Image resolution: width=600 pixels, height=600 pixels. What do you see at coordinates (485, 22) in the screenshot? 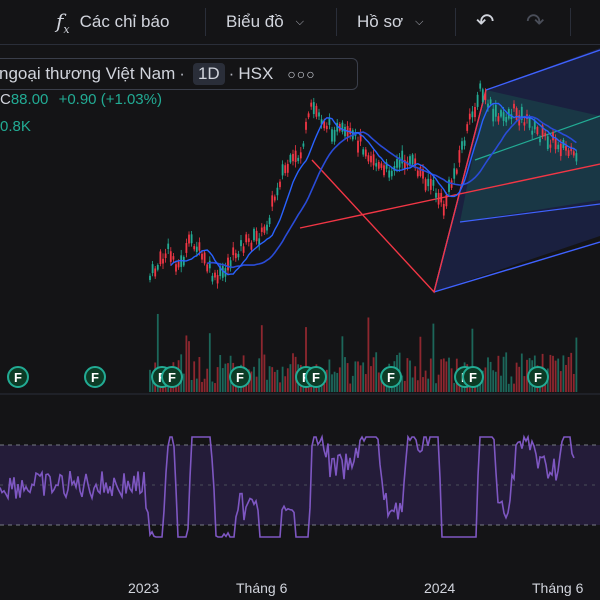
I see `undo-button: ↶` at bounding box center [485, 22].